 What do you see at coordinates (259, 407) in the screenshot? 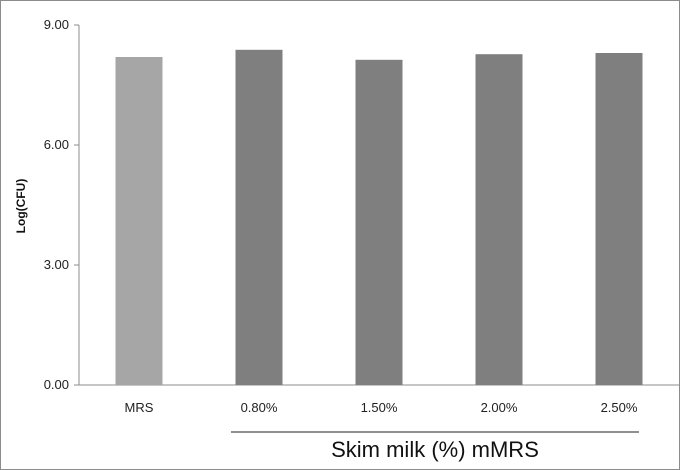
I see `x-tick-label: 0.80%` at bounding box center [259, 407].